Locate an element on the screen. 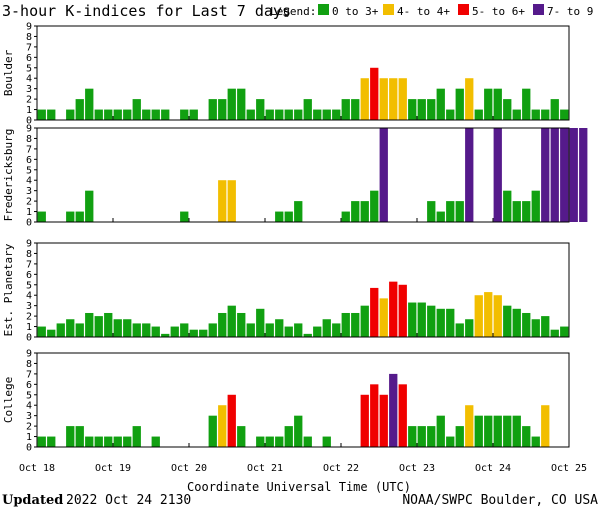  x-tick-label: Oct 24 is located at coordinates (493, 468).